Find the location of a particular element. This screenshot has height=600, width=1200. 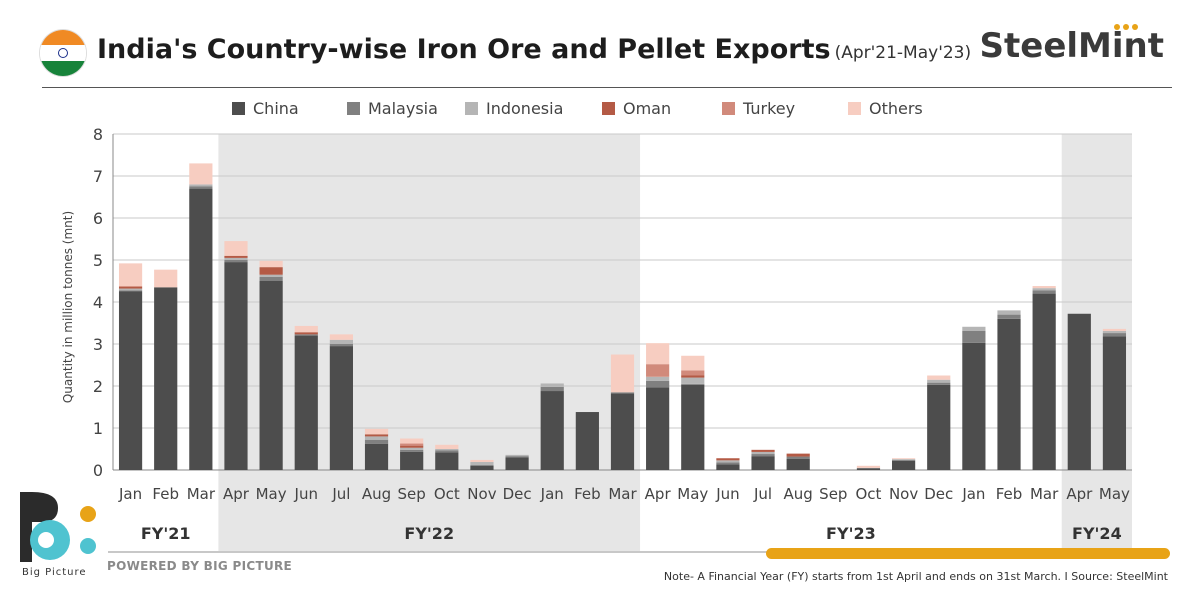

x-tick-label-25: Feb is located at coordinates (1009, 494).